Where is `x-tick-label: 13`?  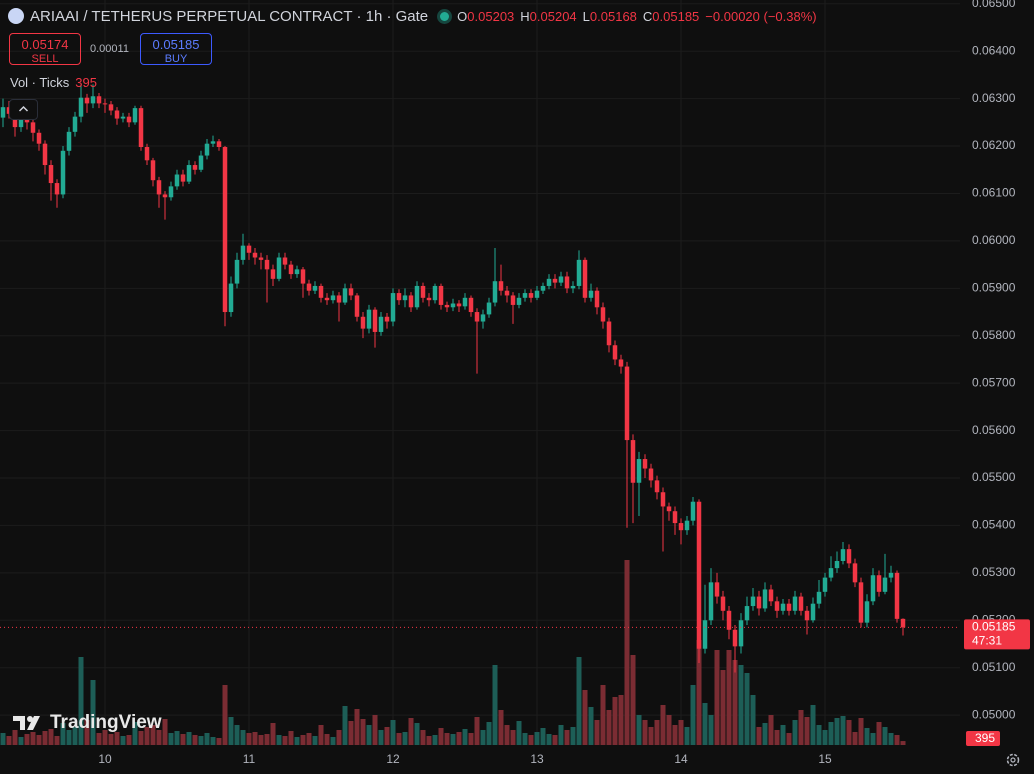
x-tick-label: 13 is located at coordinates (537, 759).